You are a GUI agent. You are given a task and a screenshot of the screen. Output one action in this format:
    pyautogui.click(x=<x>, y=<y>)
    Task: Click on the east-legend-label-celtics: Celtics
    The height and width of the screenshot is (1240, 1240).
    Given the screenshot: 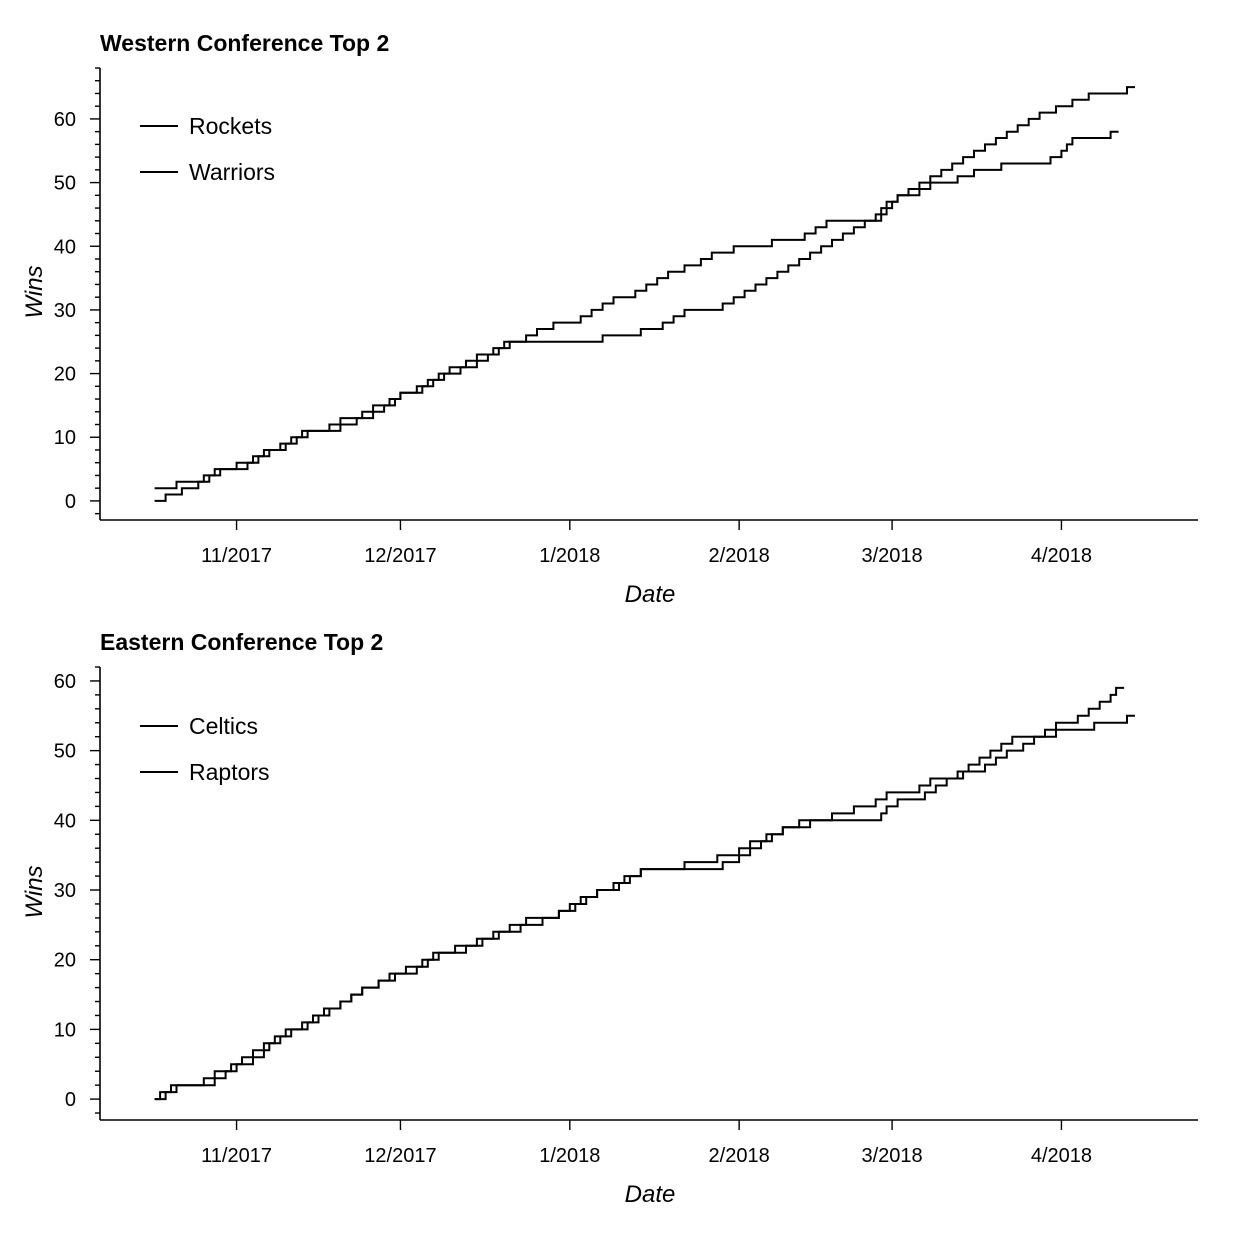 What is the action you would take?
    pyautogui.click(x=223, y=726)
    